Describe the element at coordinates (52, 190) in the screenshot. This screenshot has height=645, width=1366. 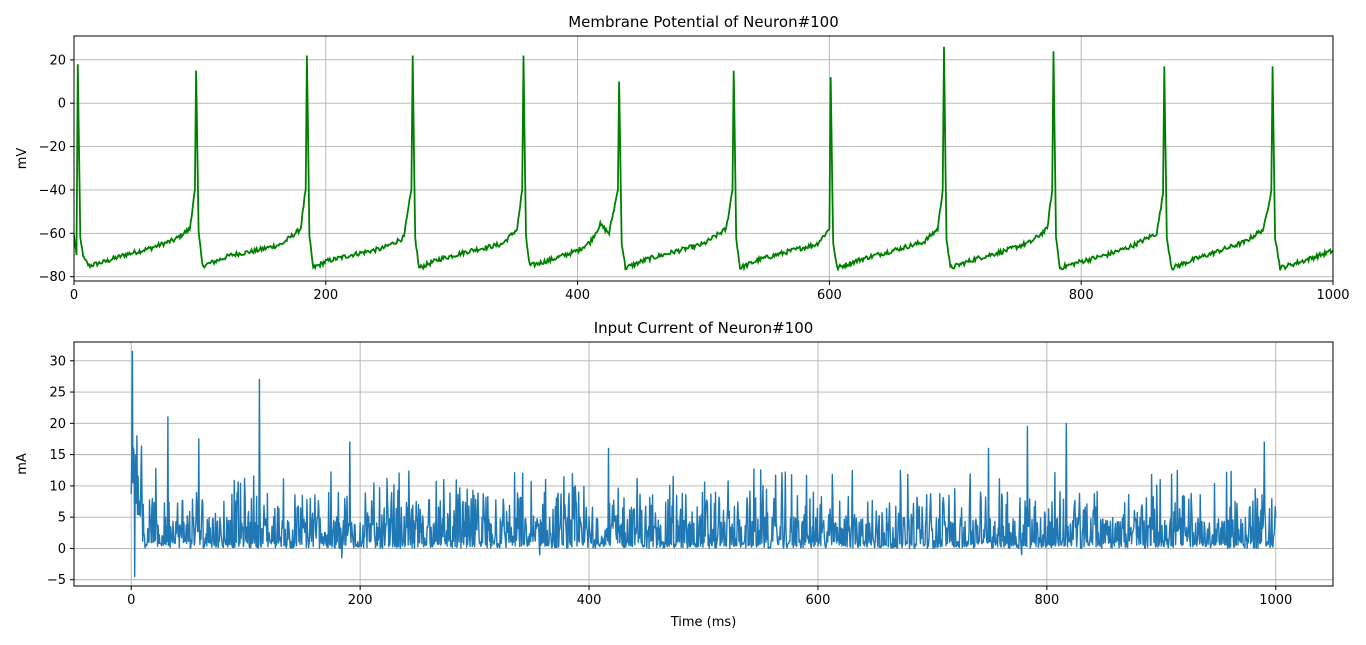
I see `y-tick-label: −40` at that location.